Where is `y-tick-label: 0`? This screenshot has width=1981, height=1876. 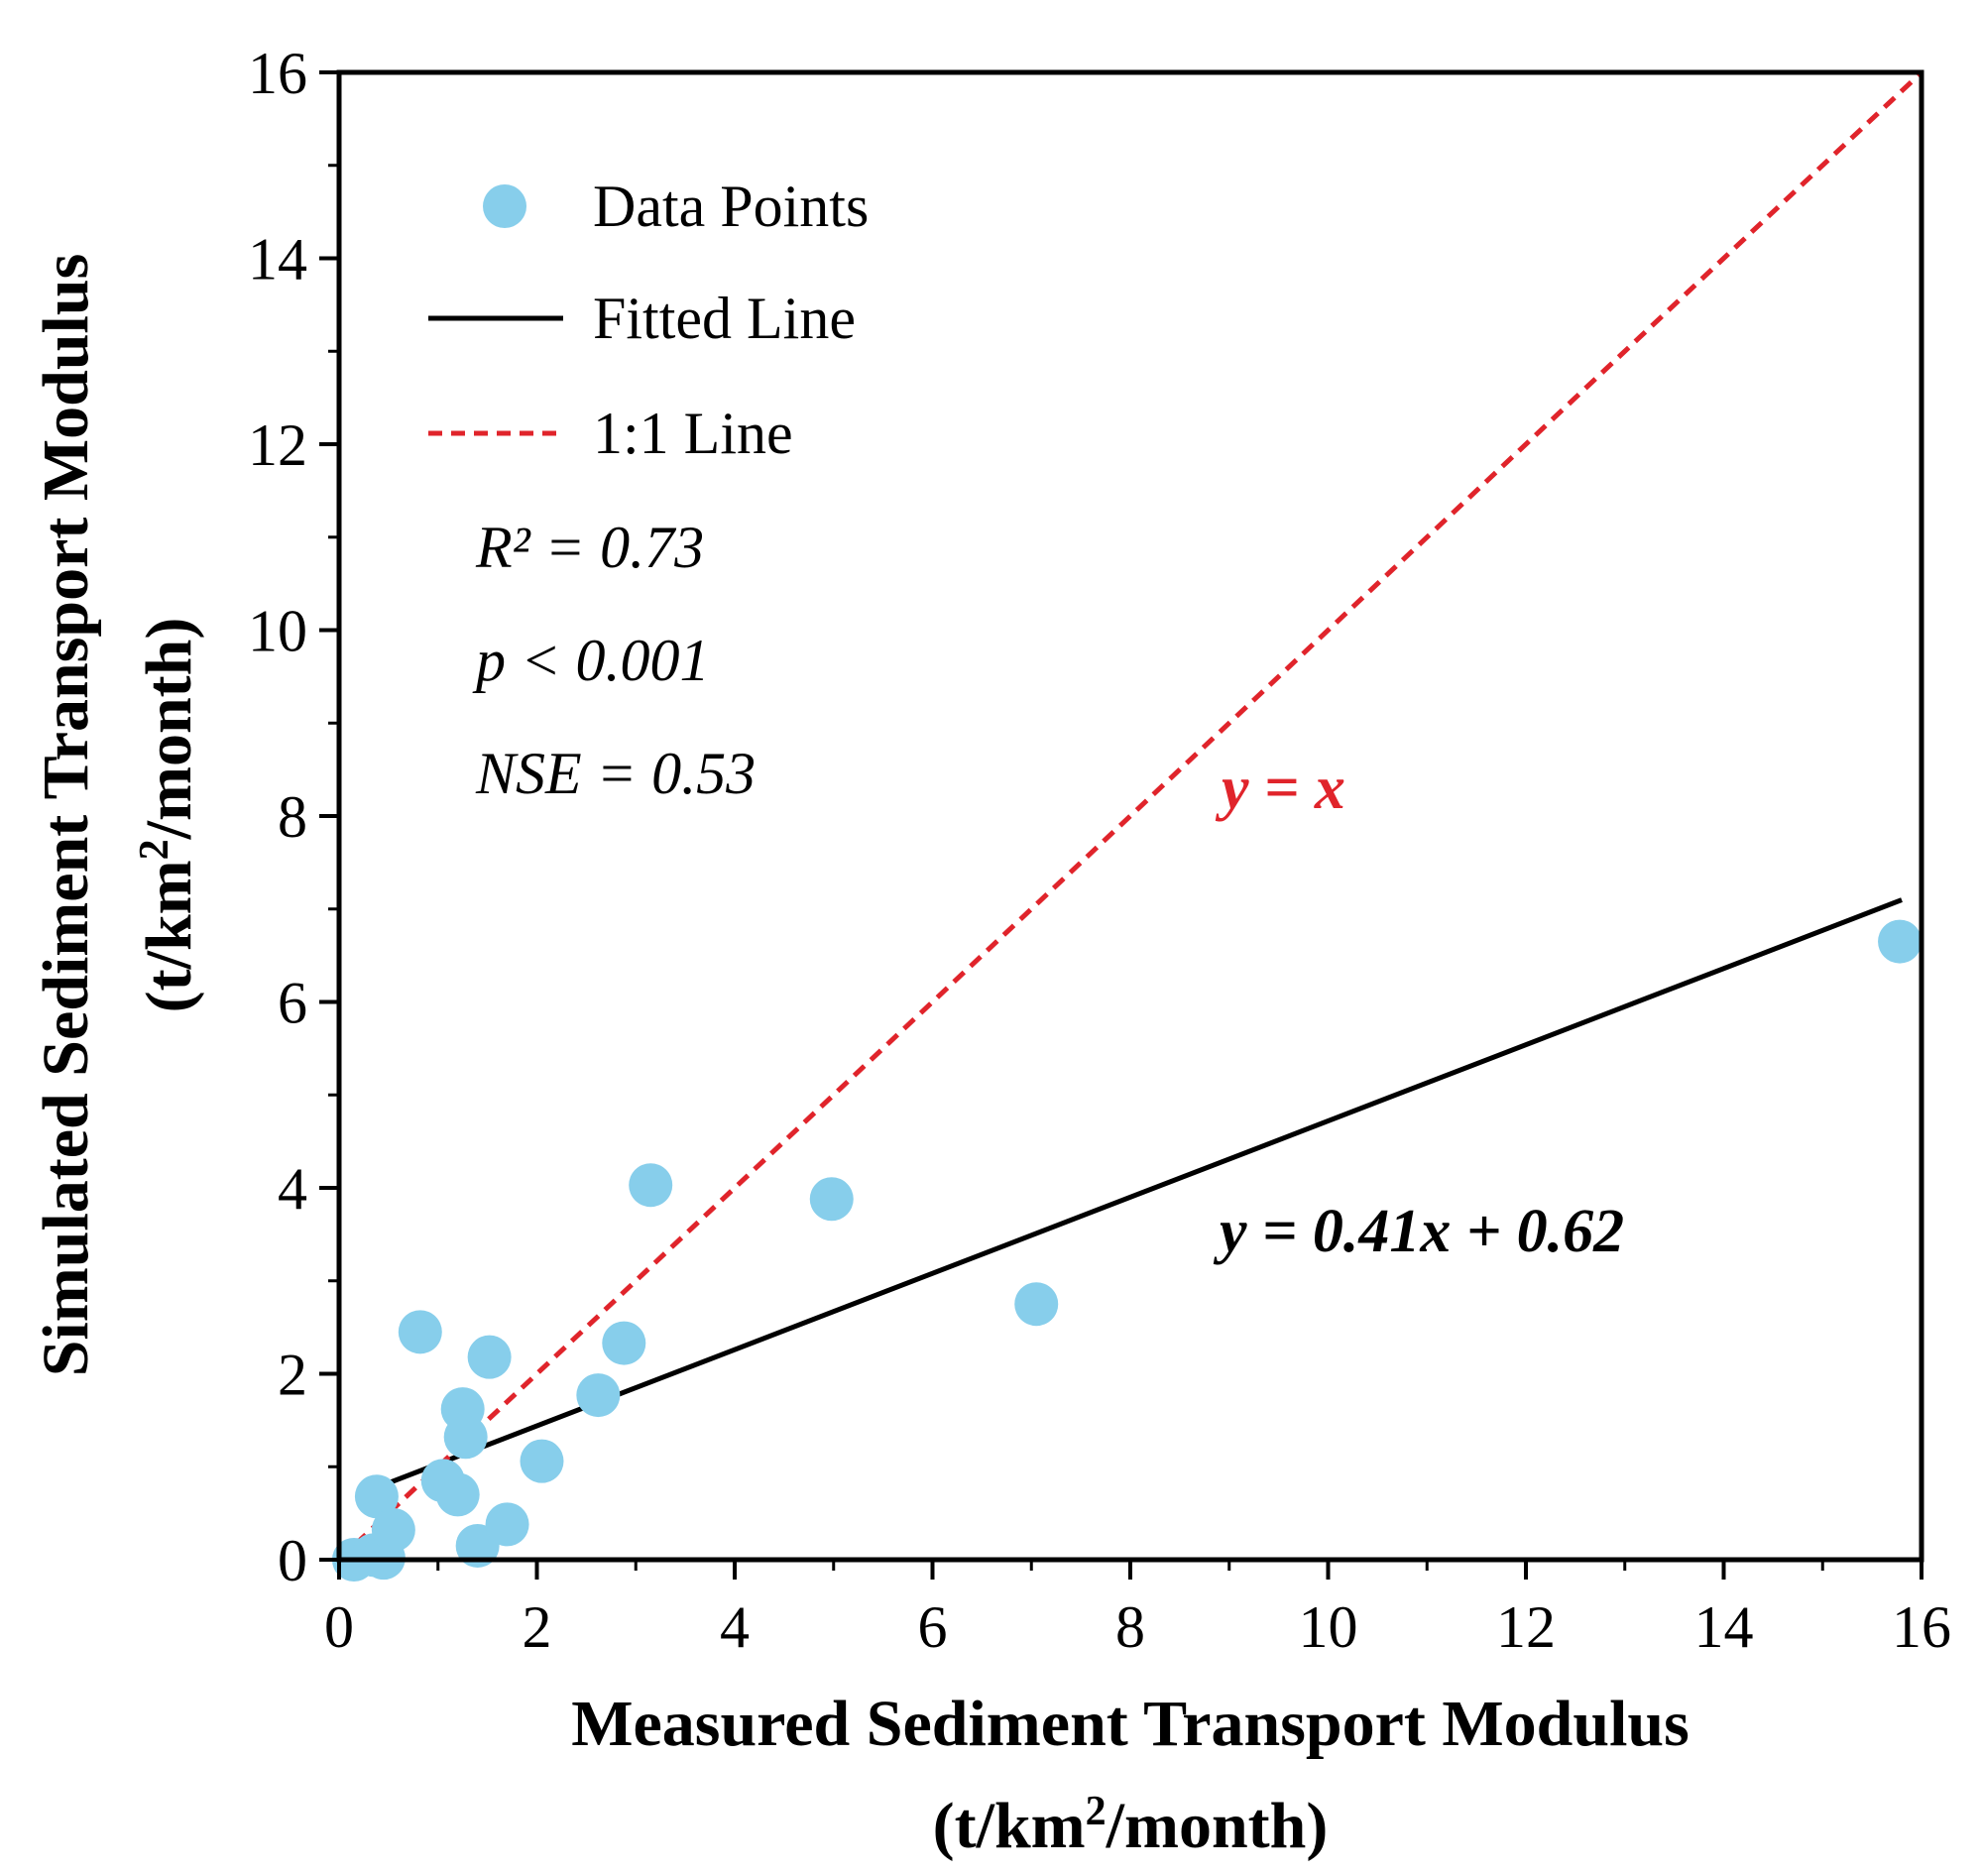
y-tick-label: 0 is located at coordinates (292, 1561).